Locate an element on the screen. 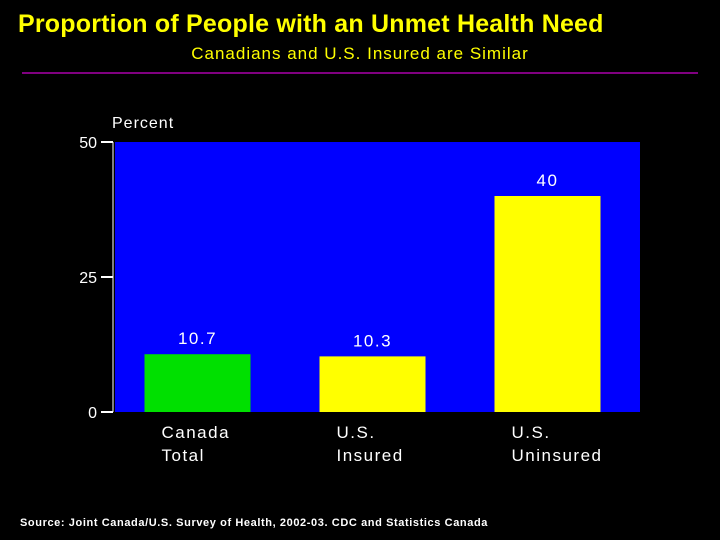 The image size is (720, 540). x-category-label: Uninsured is located at coordinates (557, 455).